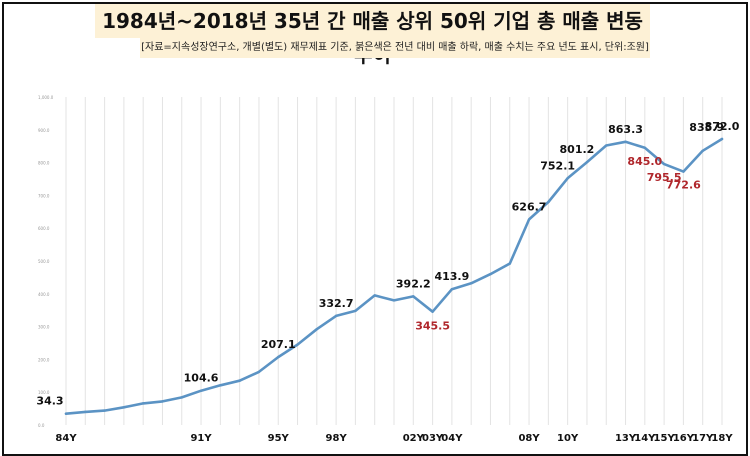 The image size is (750, 456). I want to click on x-tick-label: 84Y, so click(66, 438).